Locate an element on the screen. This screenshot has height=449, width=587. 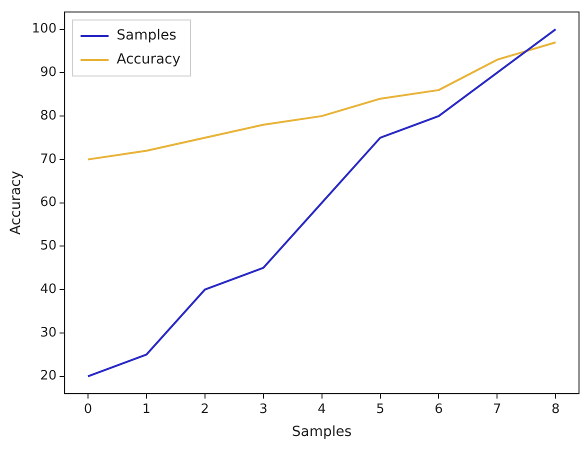
y-axis-title: Accuracy is located at coordinates (16, 202).